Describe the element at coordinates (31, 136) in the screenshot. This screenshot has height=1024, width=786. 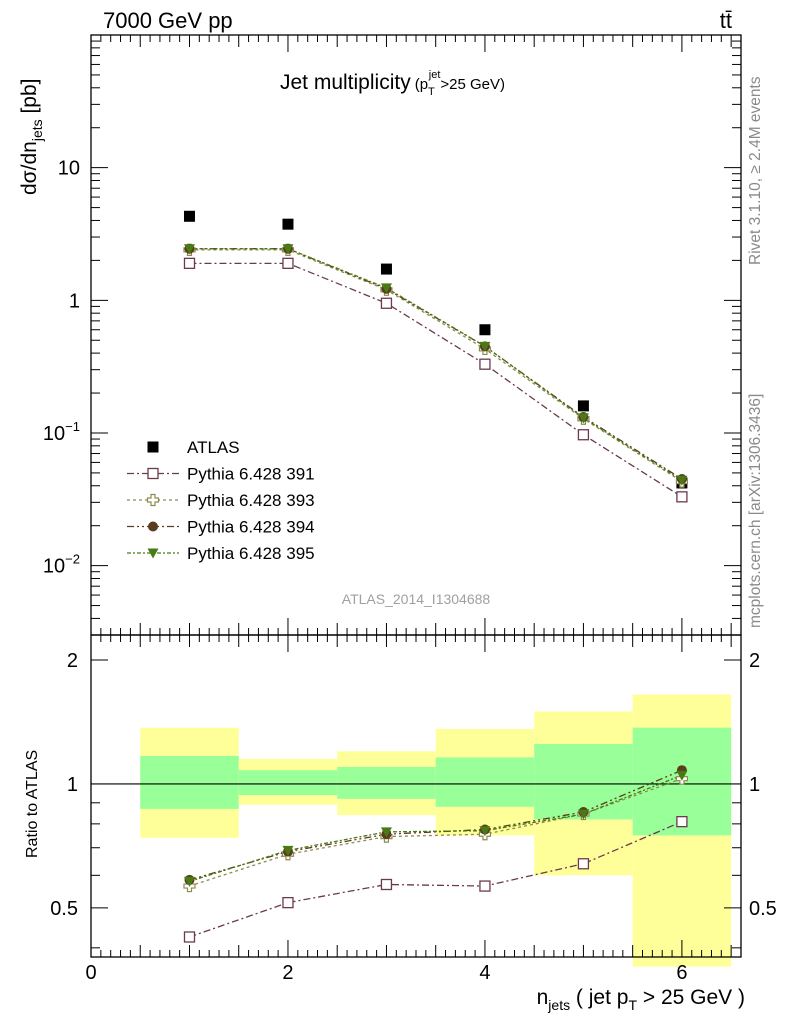
I see `main-y-axis-label: dσ/dnjets [pb]` at that location.